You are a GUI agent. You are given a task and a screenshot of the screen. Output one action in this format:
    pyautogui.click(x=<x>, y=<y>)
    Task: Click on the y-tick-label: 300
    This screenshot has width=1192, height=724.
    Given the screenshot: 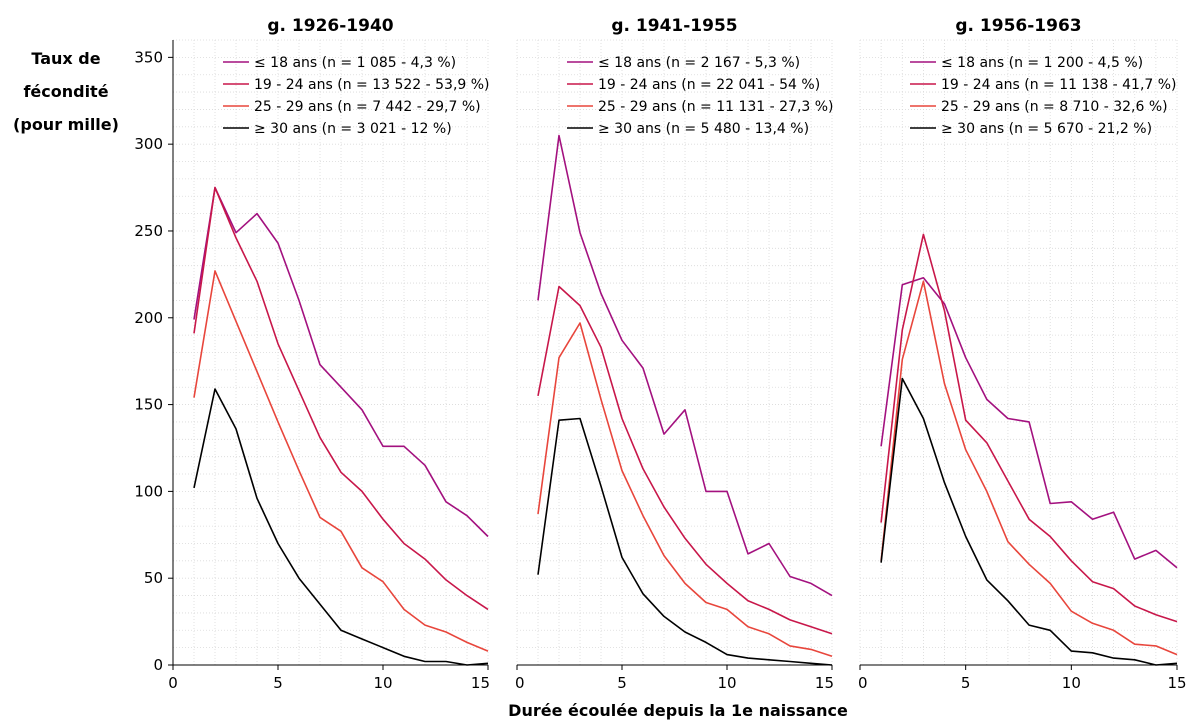 What is the action you would take?
    pyautogui.click(x=148, y=144)
    